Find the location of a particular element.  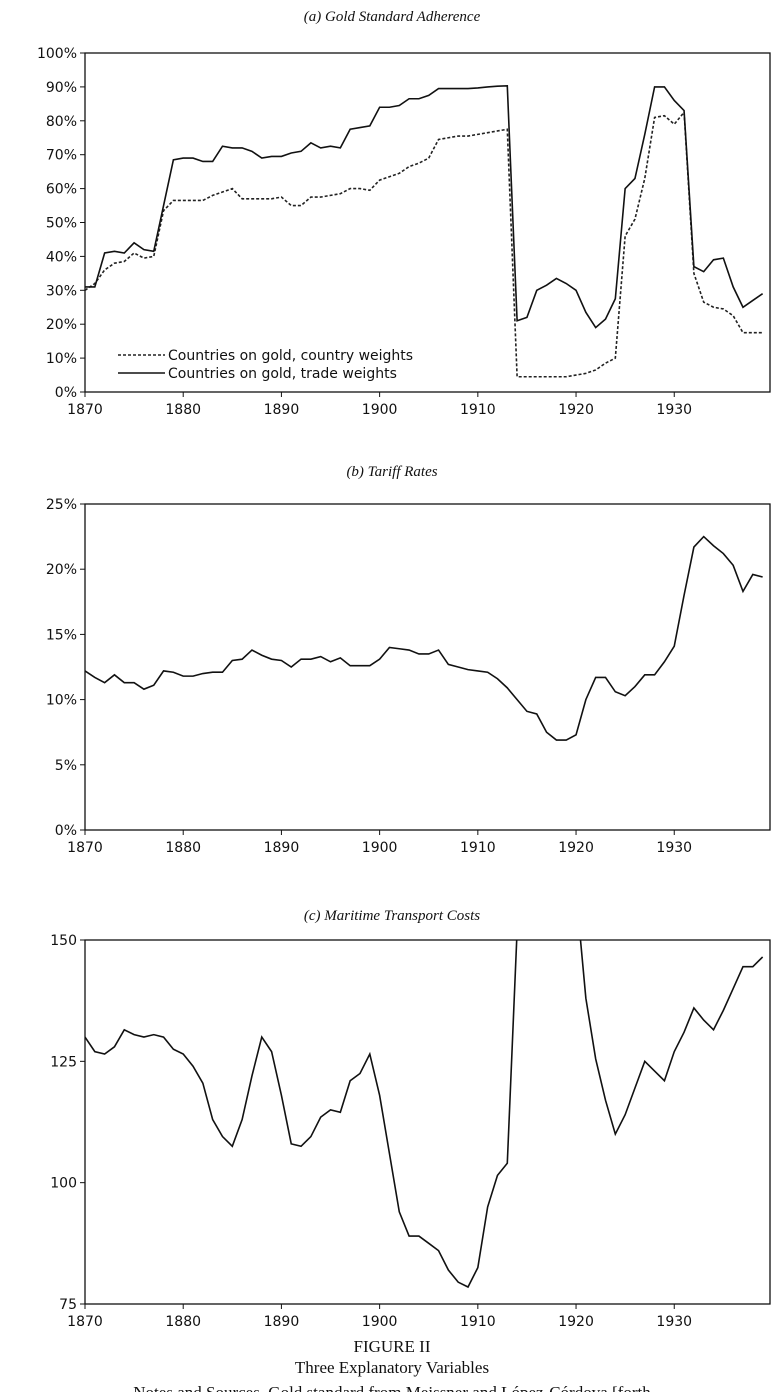

legend-label: Countries on gold, country weights is located at coordinates (290, 356).